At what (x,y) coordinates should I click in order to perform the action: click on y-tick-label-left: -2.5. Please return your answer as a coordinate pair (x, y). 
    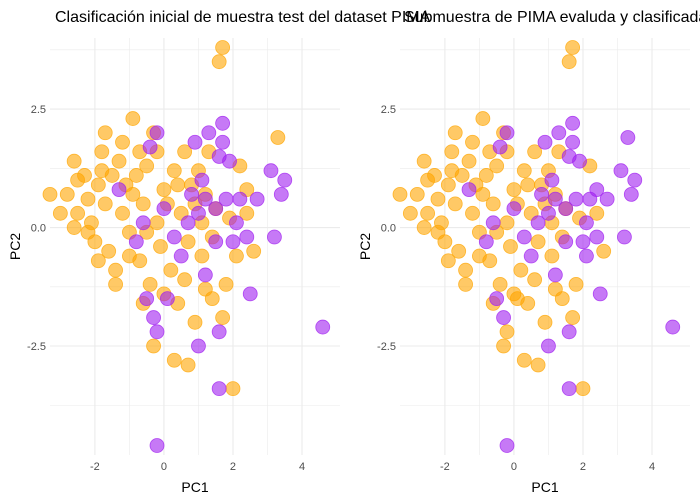
    Looking at the image, I should click on (36, 347).